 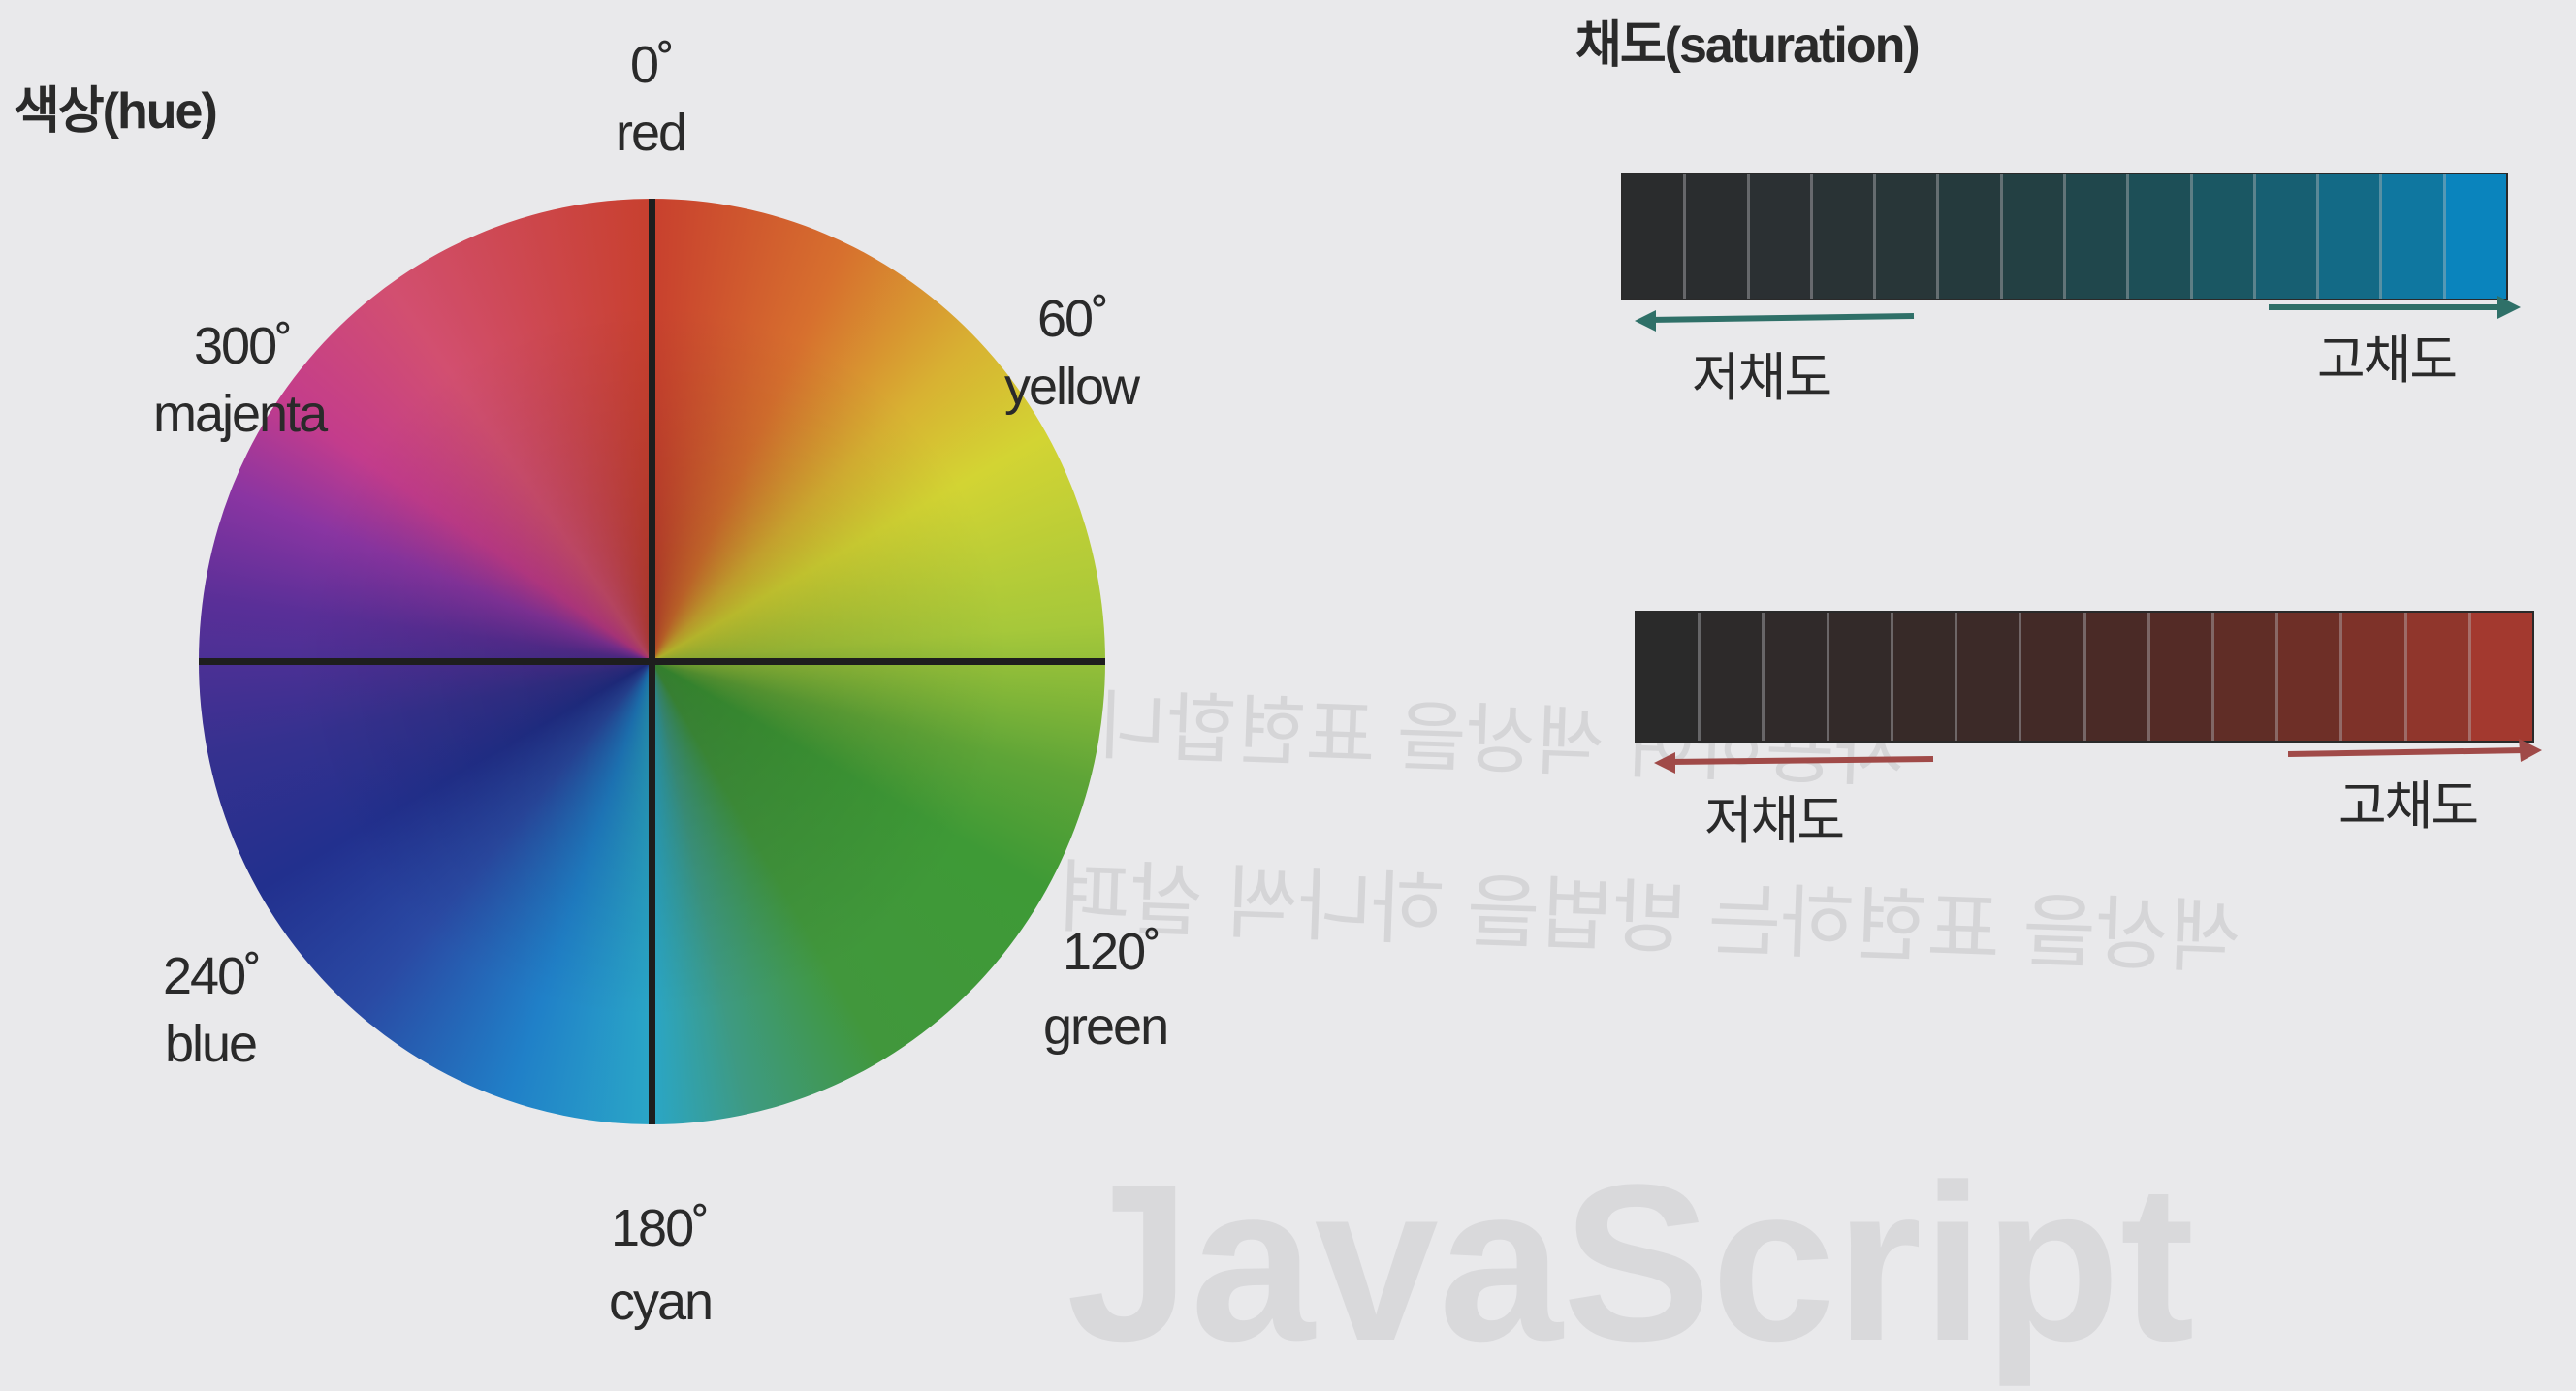 I want to click on hue-label-120-degree: 120˚, so click(x=1112, y=952).